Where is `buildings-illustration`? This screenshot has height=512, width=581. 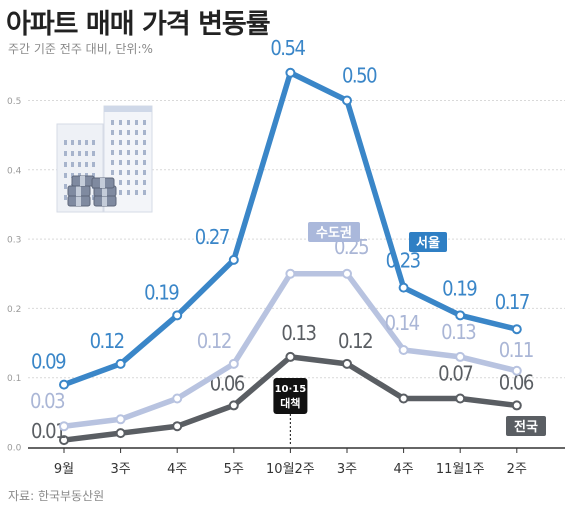 buildings-illustration is located at coordinates (104, 159).